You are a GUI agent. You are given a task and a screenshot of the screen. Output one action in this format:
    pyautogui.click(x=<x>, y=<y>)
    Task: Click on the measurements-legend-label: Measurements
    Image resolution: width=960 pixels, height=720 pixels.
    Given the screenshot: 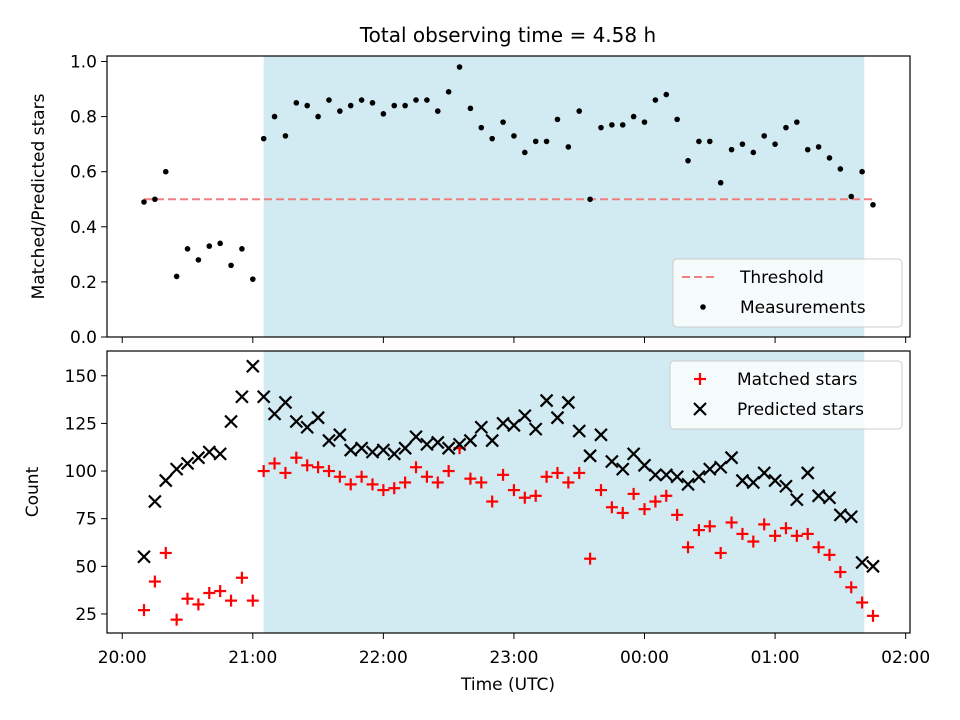 What is the action you would take?
    pyautogui.click(x=803, y=308)
    